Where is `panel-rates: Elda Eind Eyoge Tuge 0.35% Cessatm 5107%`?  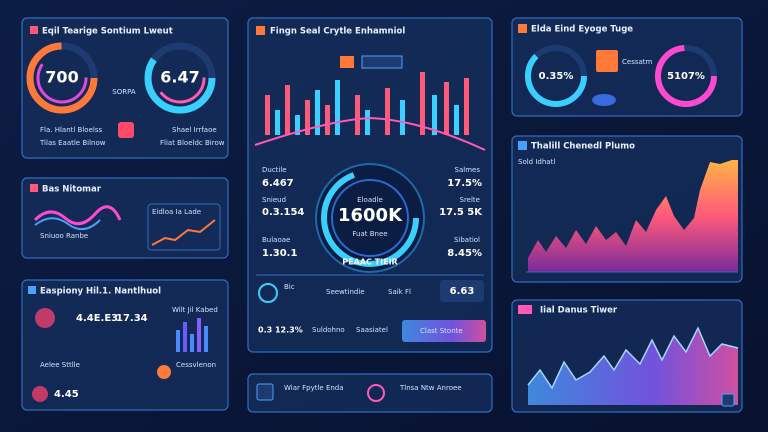 panel-rates: Elda Eind Eyoge Tuge 0.35% Cessatm 5107% is located at coordinates (627, 67).